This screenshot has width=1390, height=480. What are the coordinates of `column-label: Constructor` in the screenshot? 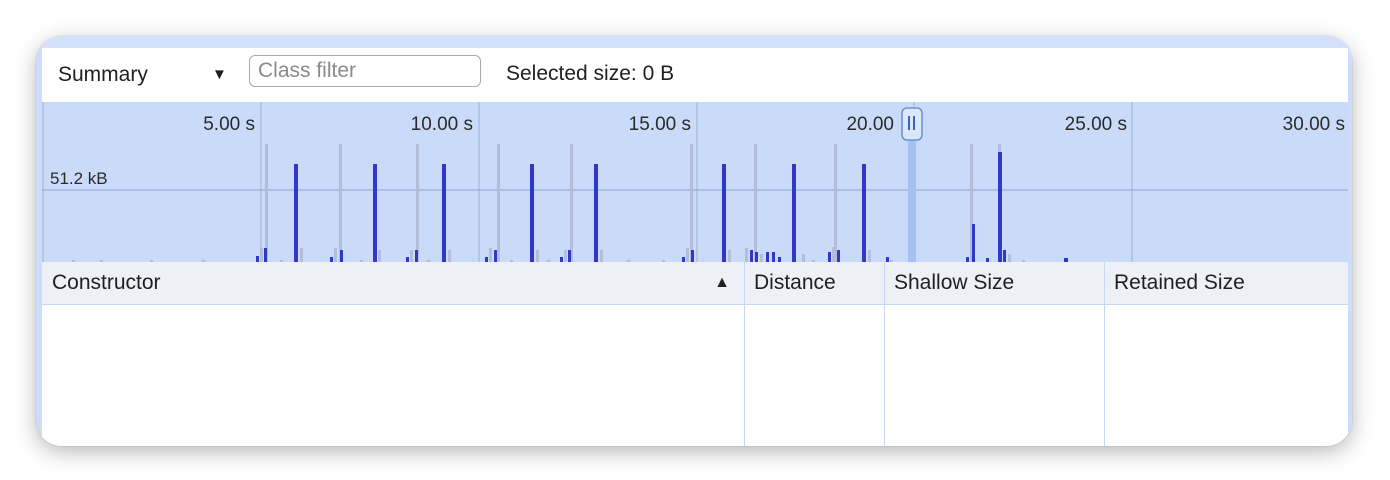 It's located at (106, 282).